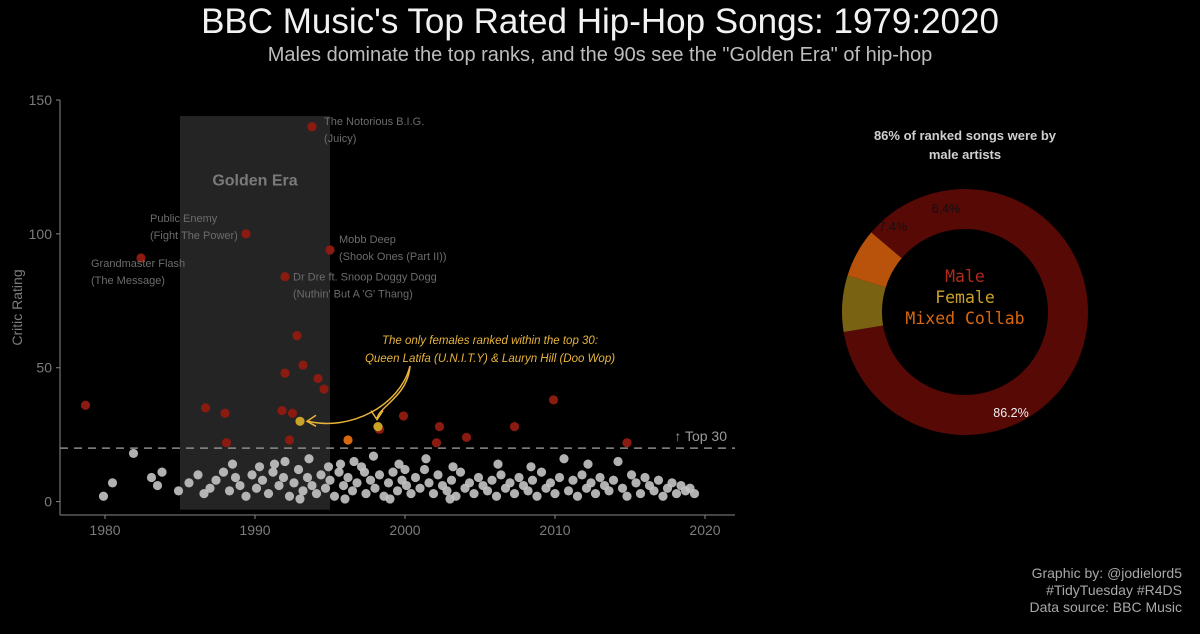 The width and height of the screenshot is (1200, 634). What do you see at coordinates (1114, 590) in the screenshot?
I see `credit-hashtags: #TidyTuesday #R4DS` at bounding box center [1114, 590].